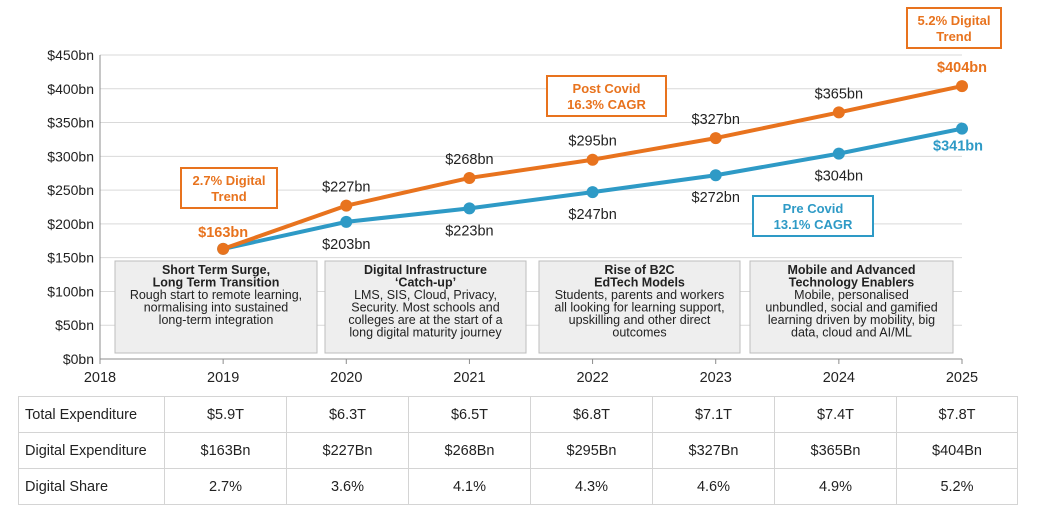 The image size is (1048, 521). I want to click on table-cell: 4.9%, so click(835, 486).